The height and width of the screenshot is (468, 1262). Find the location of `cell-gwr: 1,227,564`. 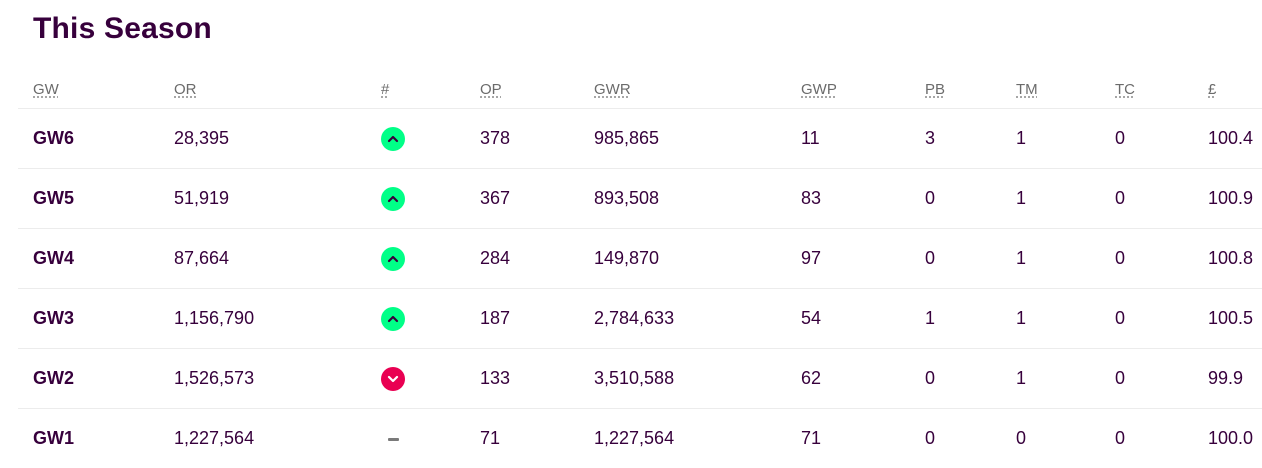

cell-gwr: 1,227,564 is located at coordinates (697, 438).